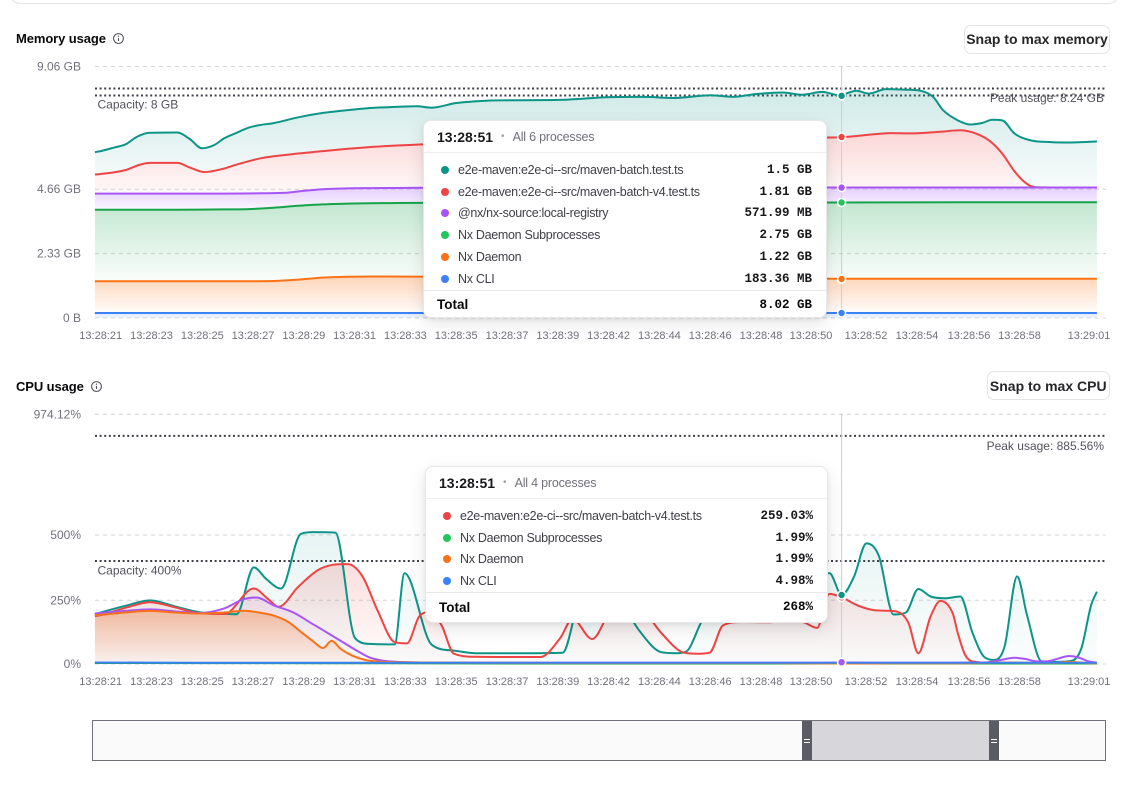 This screenshot has width=1129, height=787. Describe the element at coordinates (58, 414) in the screenshot. I see `svg-text: 974.12%` at that location.